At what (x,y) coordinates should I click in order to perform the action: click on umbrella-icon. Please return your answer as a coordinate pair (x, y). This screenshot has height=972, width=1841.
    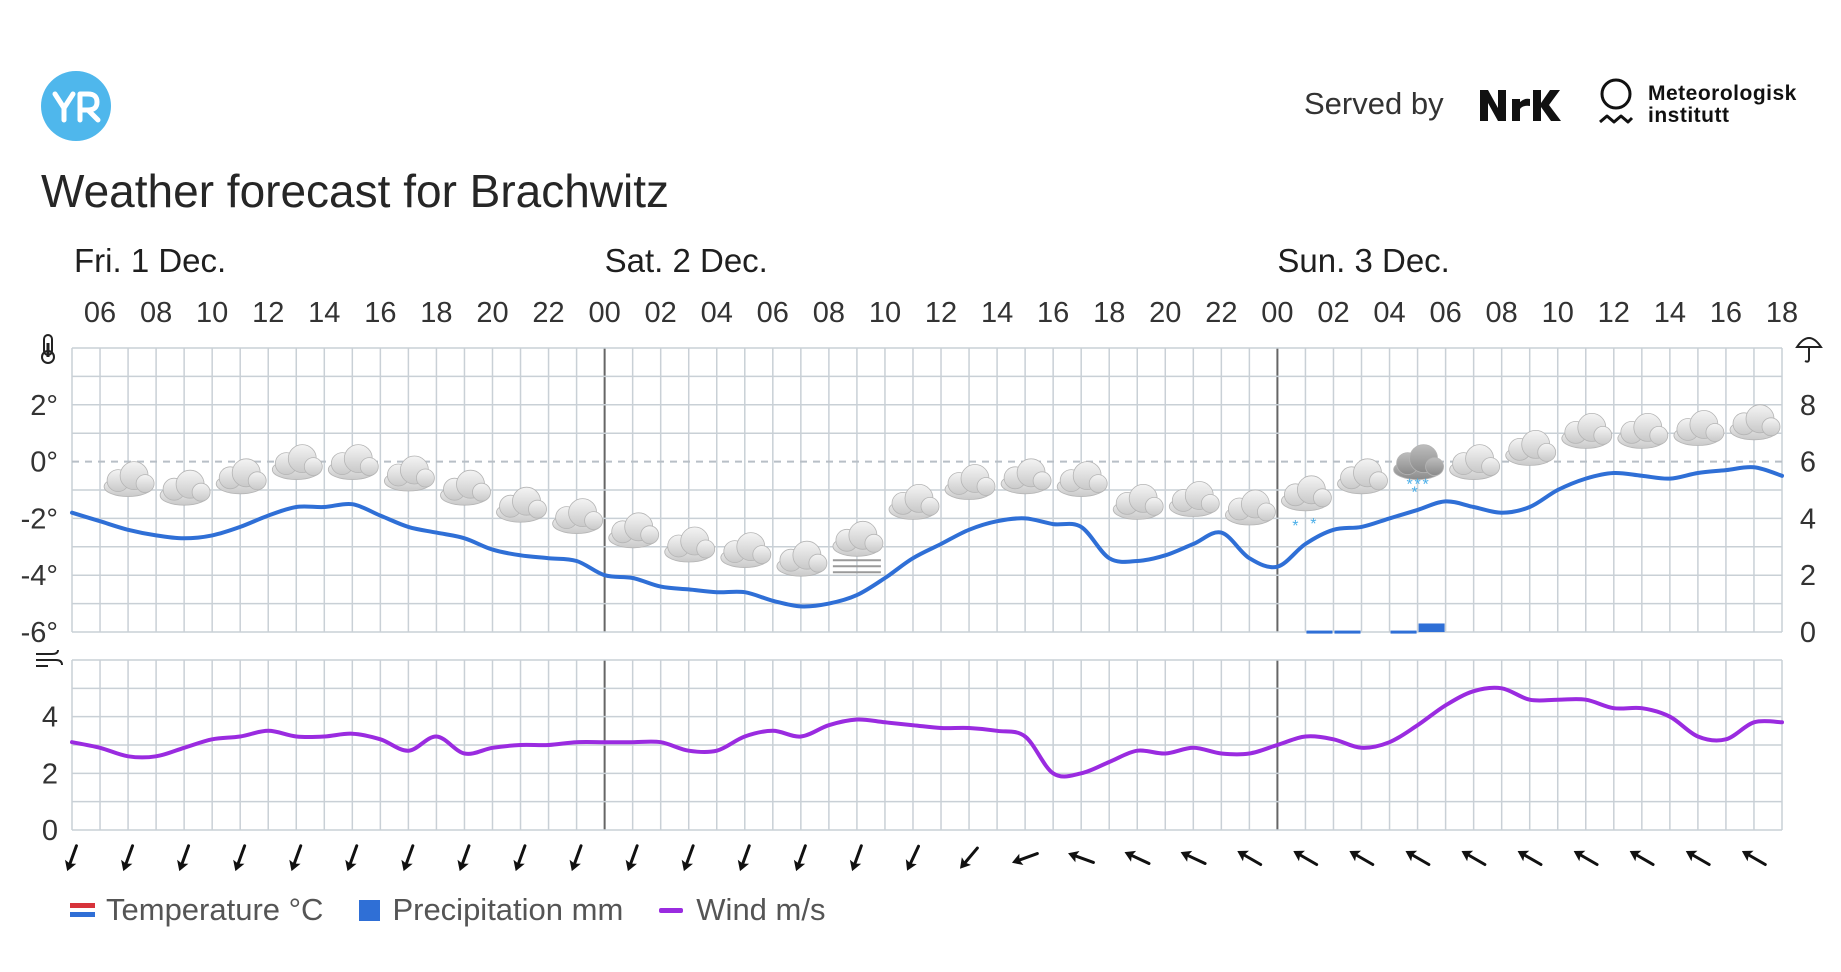
    Looking at the image, I should click on (1809, 350).